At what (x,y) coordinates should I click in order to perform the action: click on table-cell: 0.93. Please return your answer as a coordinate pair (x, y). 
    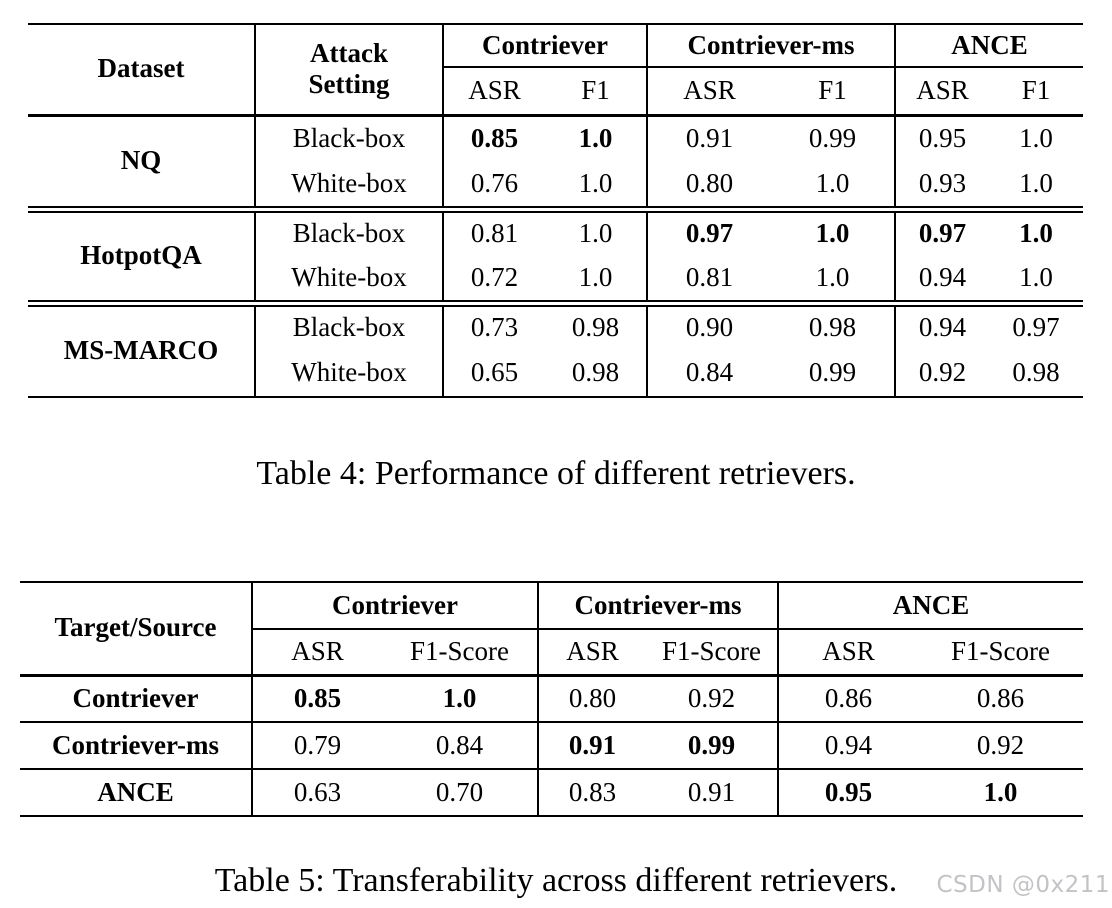
    Looking at the image, I should click on (942, 182).